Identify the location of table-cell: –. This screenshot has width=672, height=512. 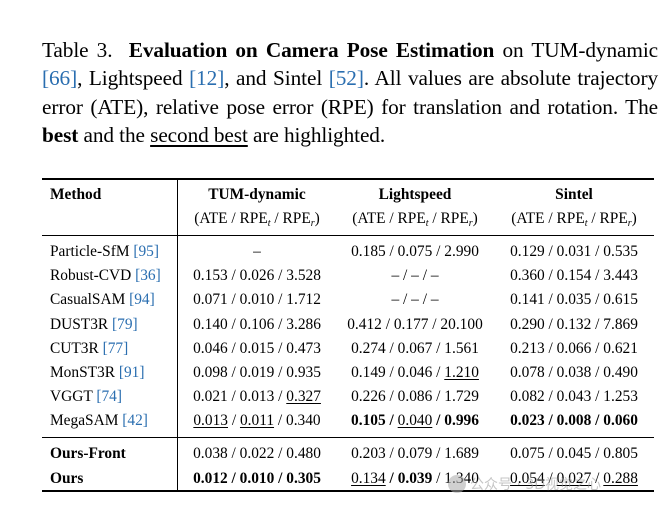
(257, 251).